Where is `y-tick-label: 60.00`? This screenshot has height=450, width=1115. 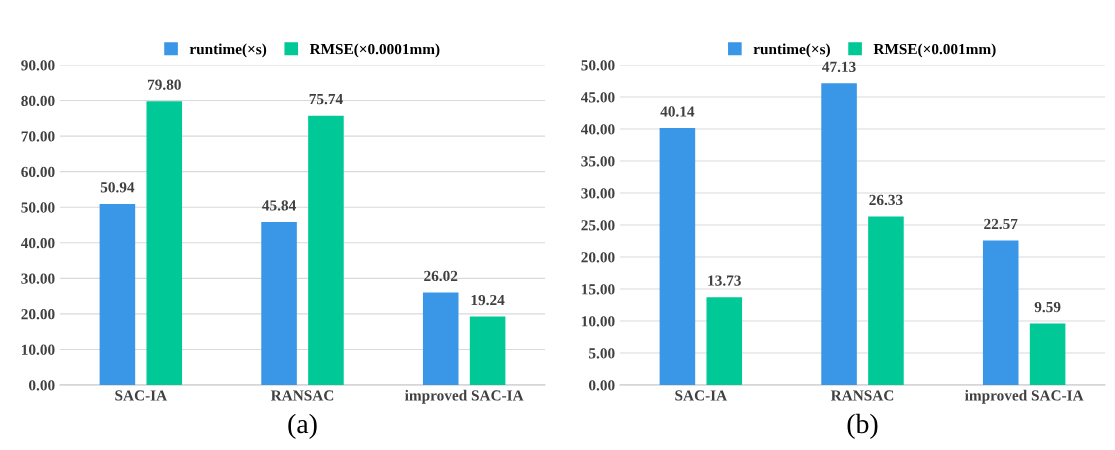
y-tick-label: 60.00 is located at coordinates (38, 172).